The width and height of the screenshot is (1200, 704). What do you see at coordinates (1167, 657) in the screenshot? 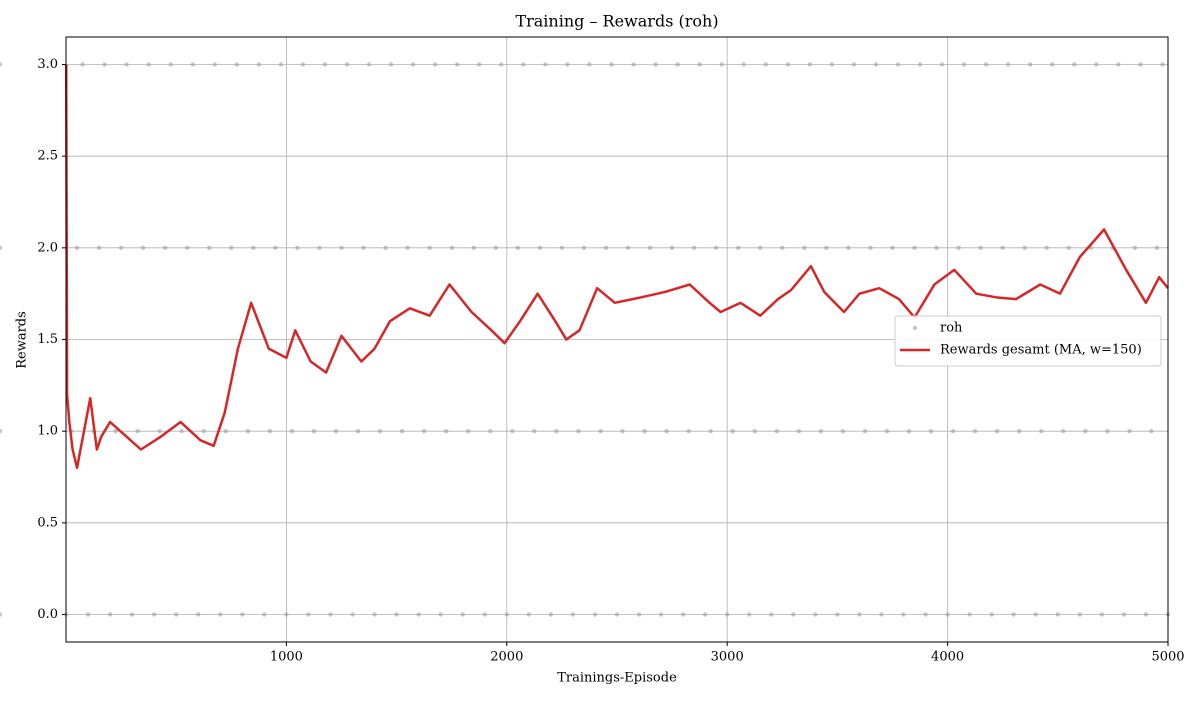
I see `x-tick-label: 5000` at bounding box center [1167, 657].